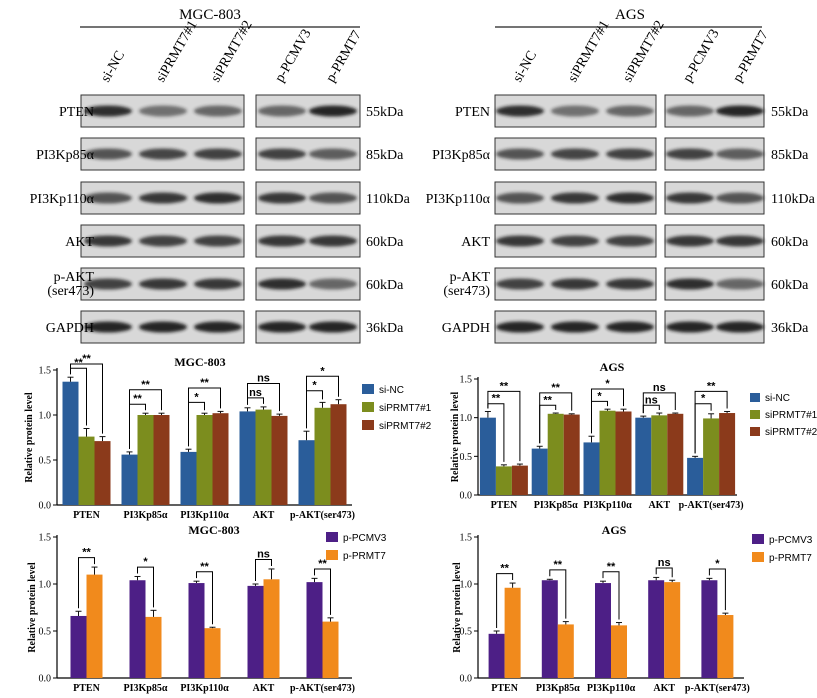 This screenshot has width=817, height=698. I want to click on bar-si-nc-pten, so click(70, 443).